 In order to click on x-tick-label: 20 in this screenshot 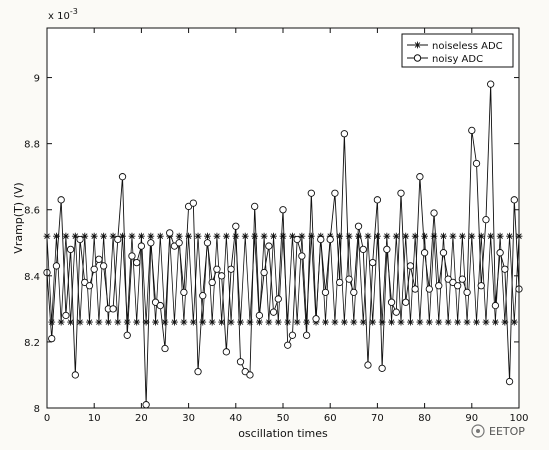, I will do `click(141, 418)`.